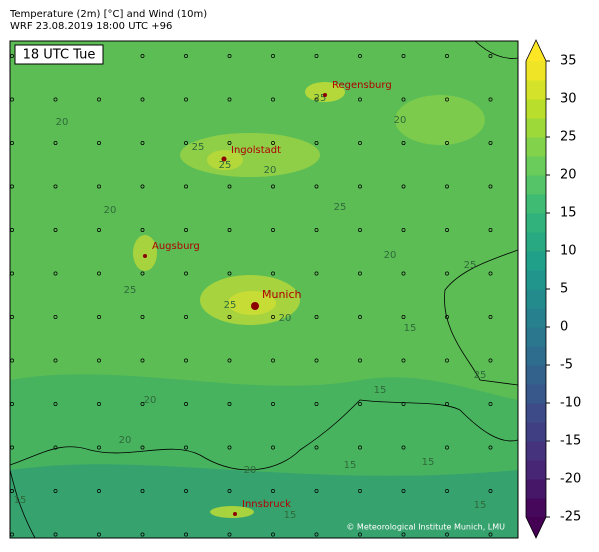  Describe the element at coordinates (59, 54) in the screenshot. I see `time-box` at that location.